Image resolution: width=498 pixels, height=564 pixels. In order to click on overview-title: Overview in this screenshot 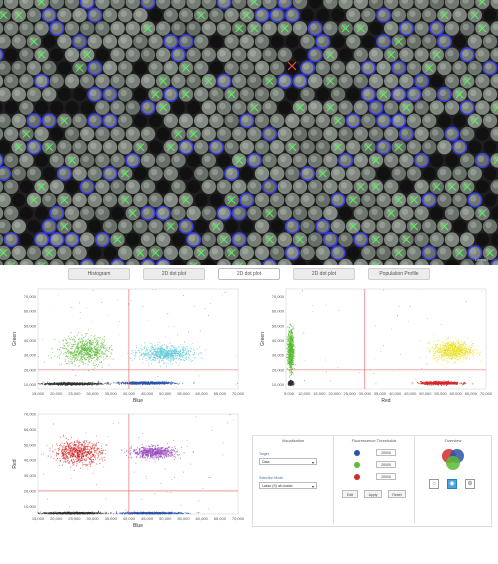, I will do `click(453, 440)`.